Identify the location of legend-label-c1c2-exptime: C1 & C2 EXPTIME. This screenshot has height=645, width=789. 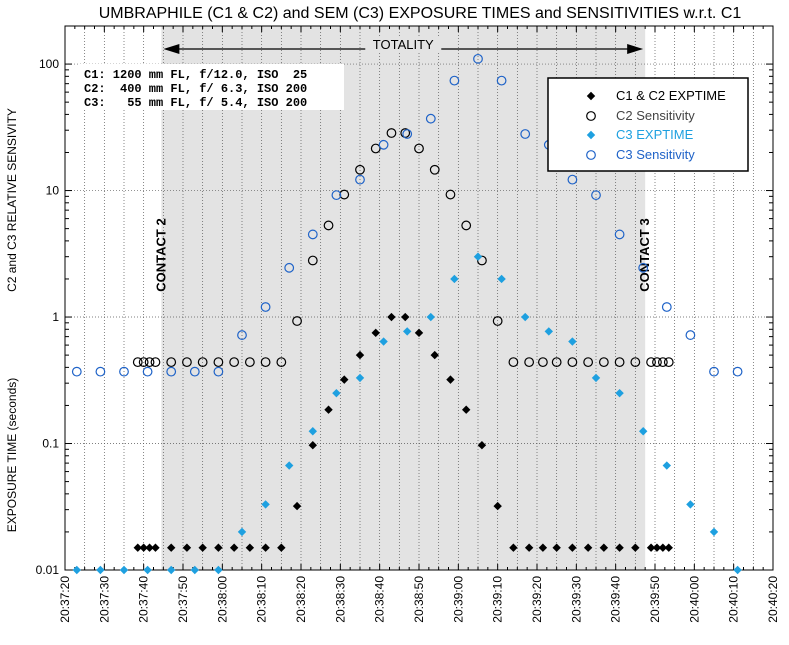
(671, 95).